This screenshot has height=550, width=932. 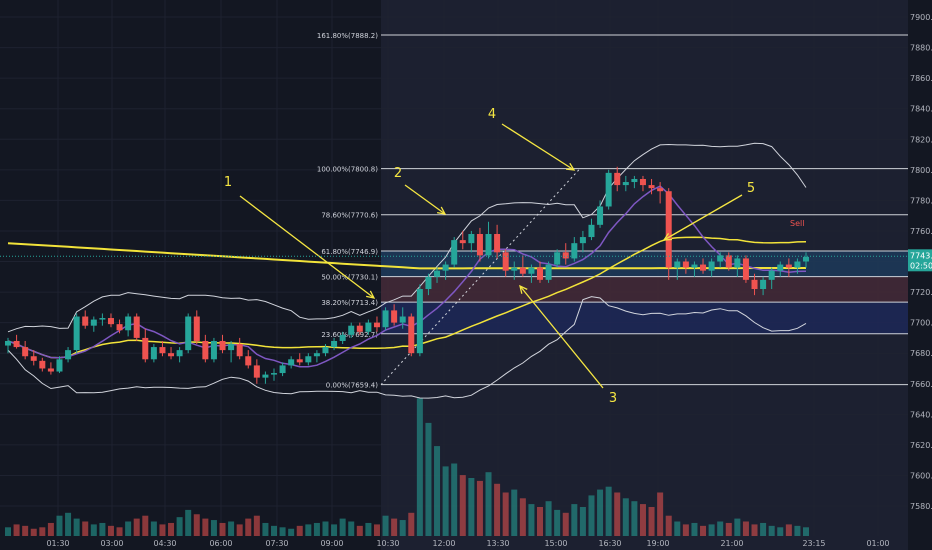 I want to click on time-tick-label: 06:00, so click(x=220, y=543).